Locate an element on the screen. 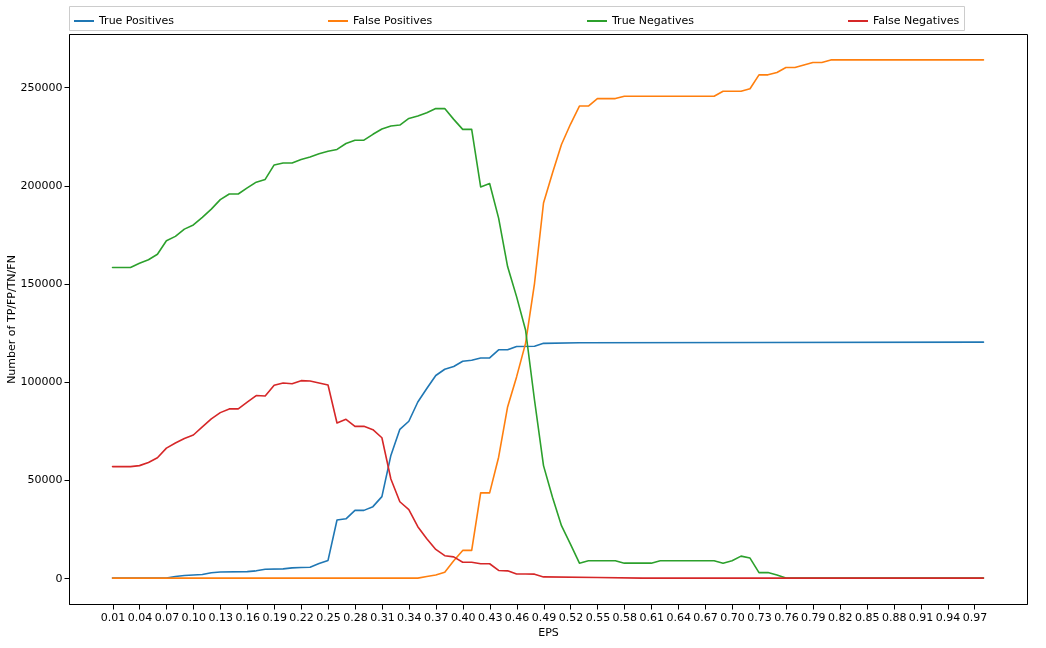  x-tick-label: 0.73 is located at coordinates (759, 617).